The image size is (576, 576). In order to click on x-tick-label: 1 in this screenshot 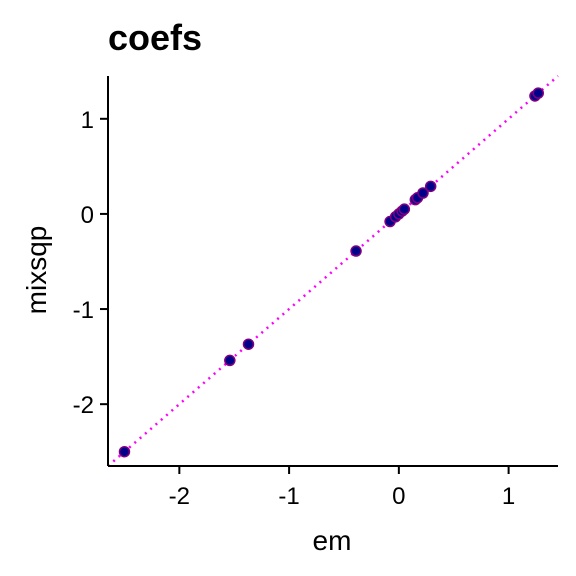, I will do `click(508, 496)`.